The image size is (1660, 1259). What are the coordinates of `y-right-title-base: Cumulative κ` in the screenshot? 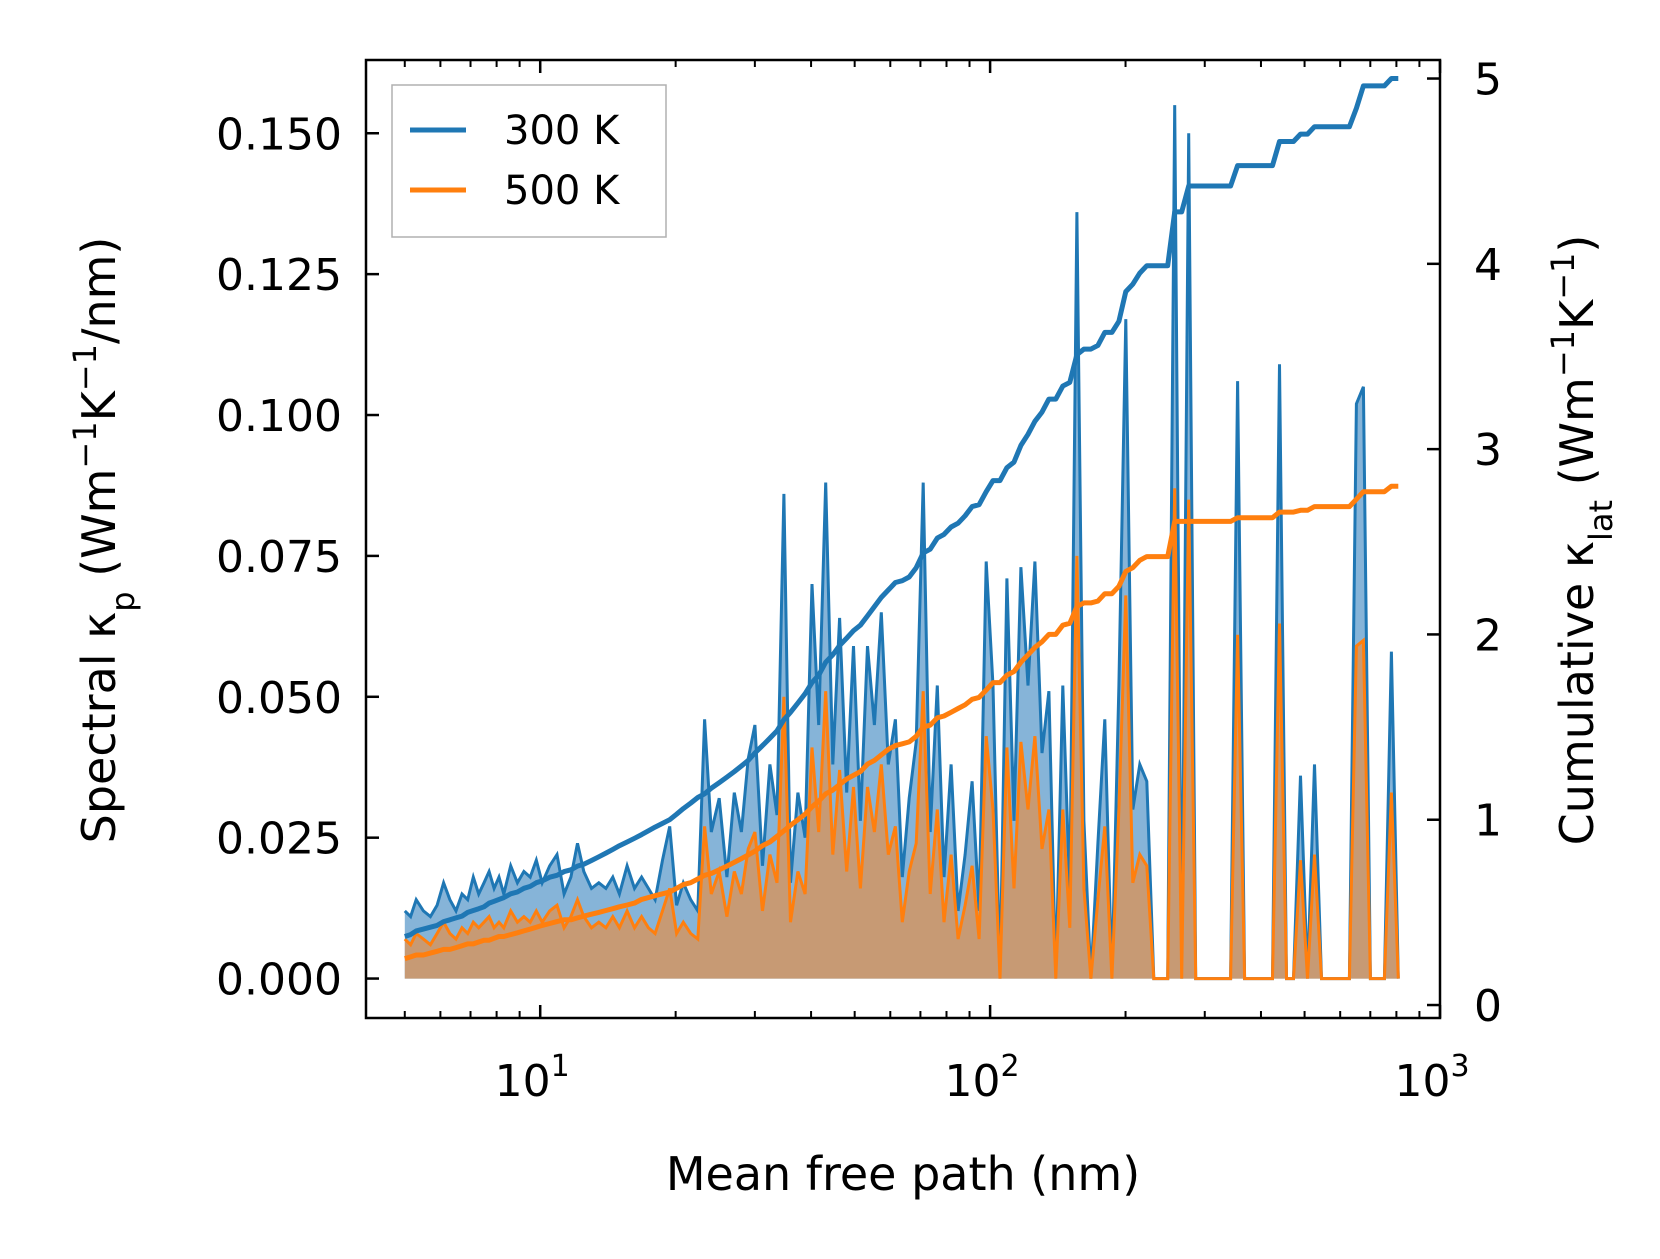 It's located at (1577, 693).